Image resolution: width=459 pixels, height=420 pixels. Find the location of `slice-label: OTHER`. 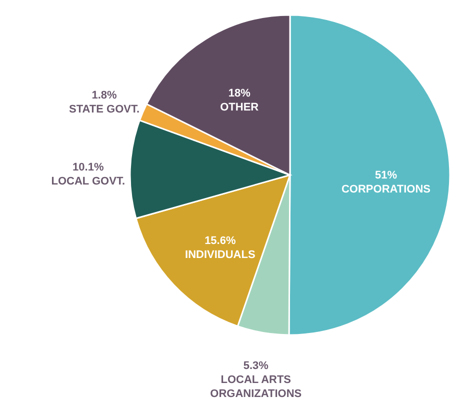

slice-label: OTHER is located at coordinates (239, 107).